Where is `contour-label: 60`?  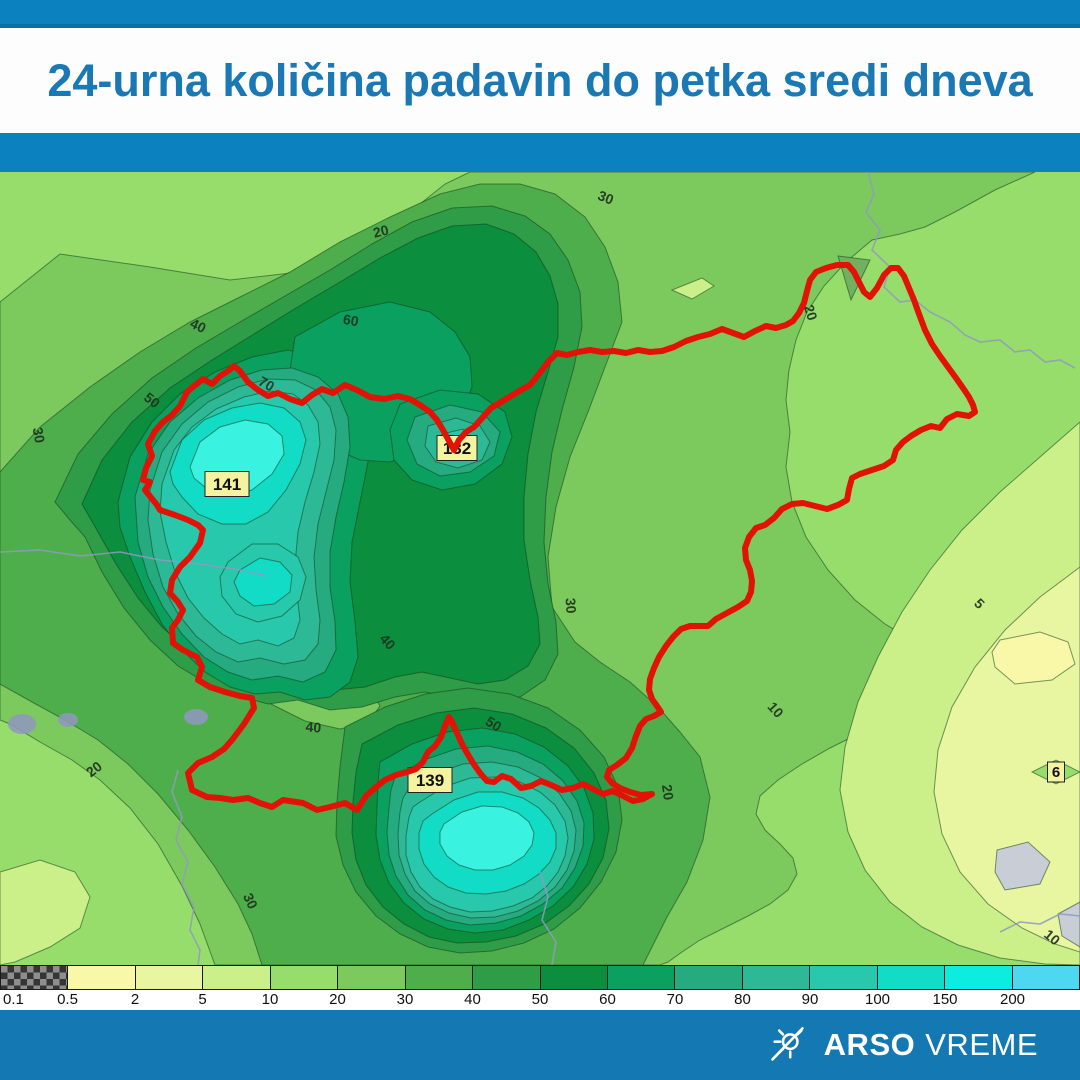 contour-label: 60 is located at coordinates (351, 320).